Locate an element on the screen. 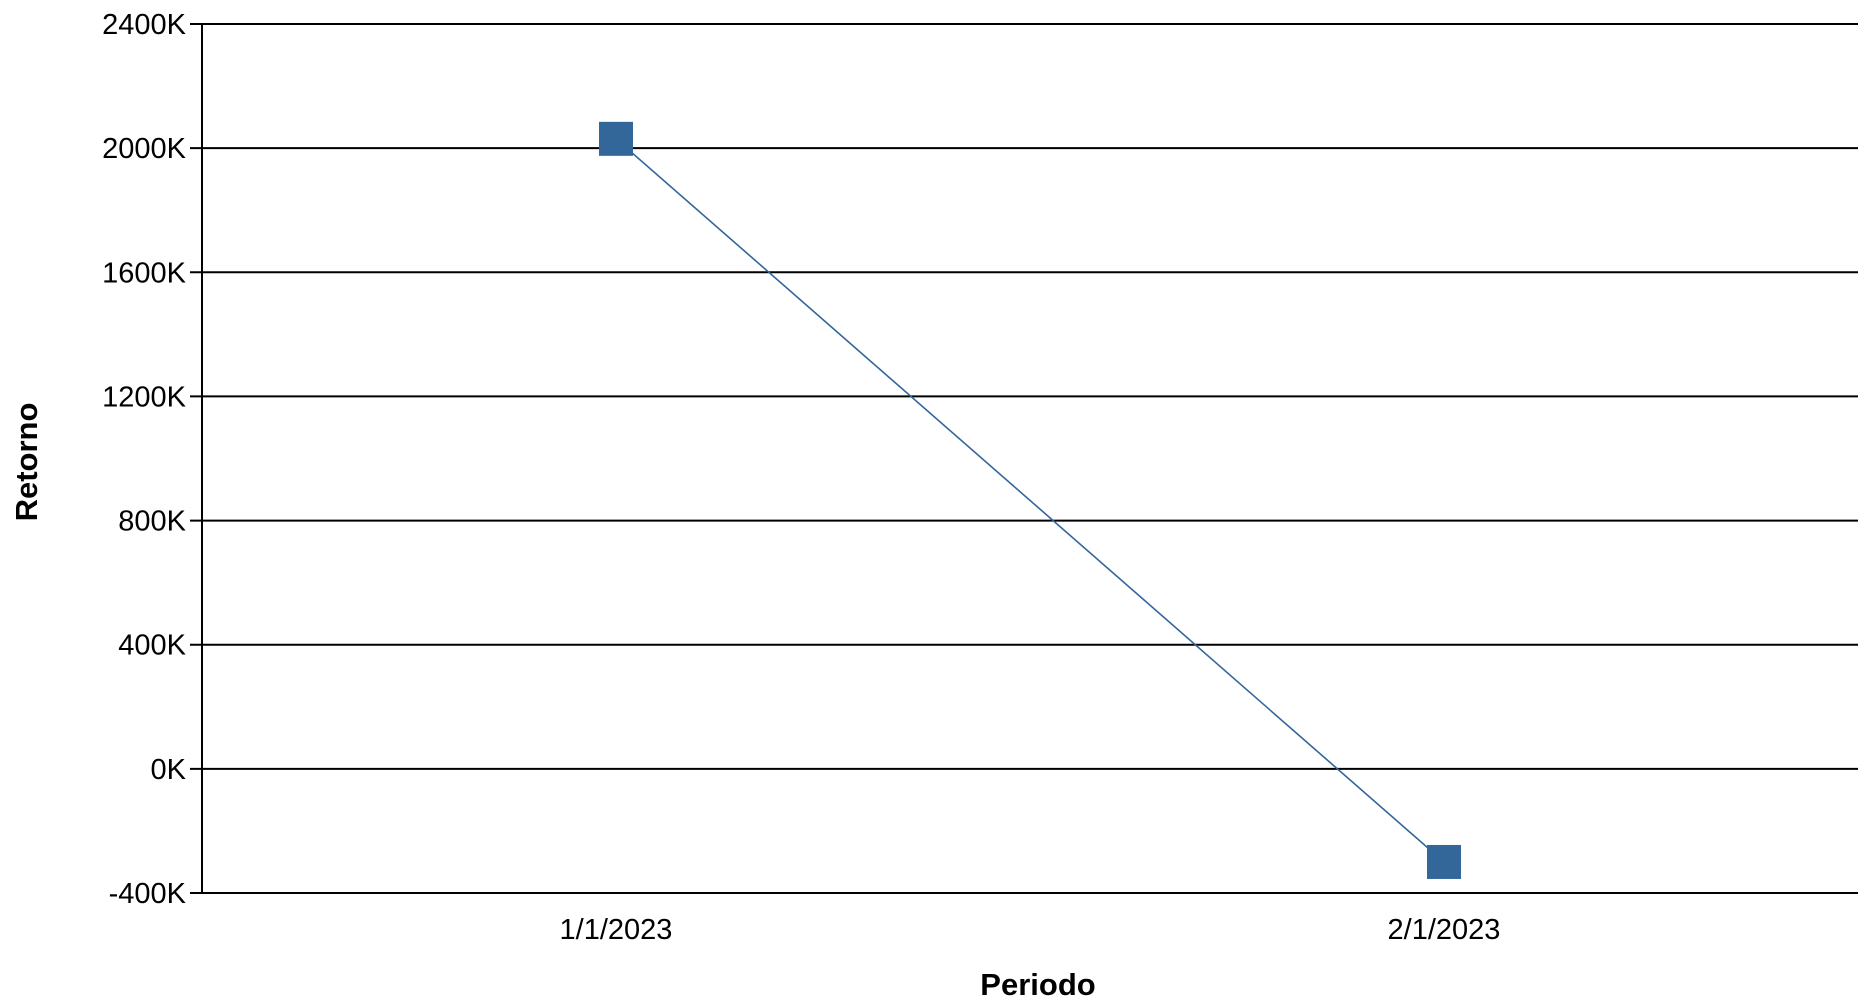 The height and width of the screenshot is (1002, 1858). y-tick-label: 1200K is located at coordinates (144, 397).